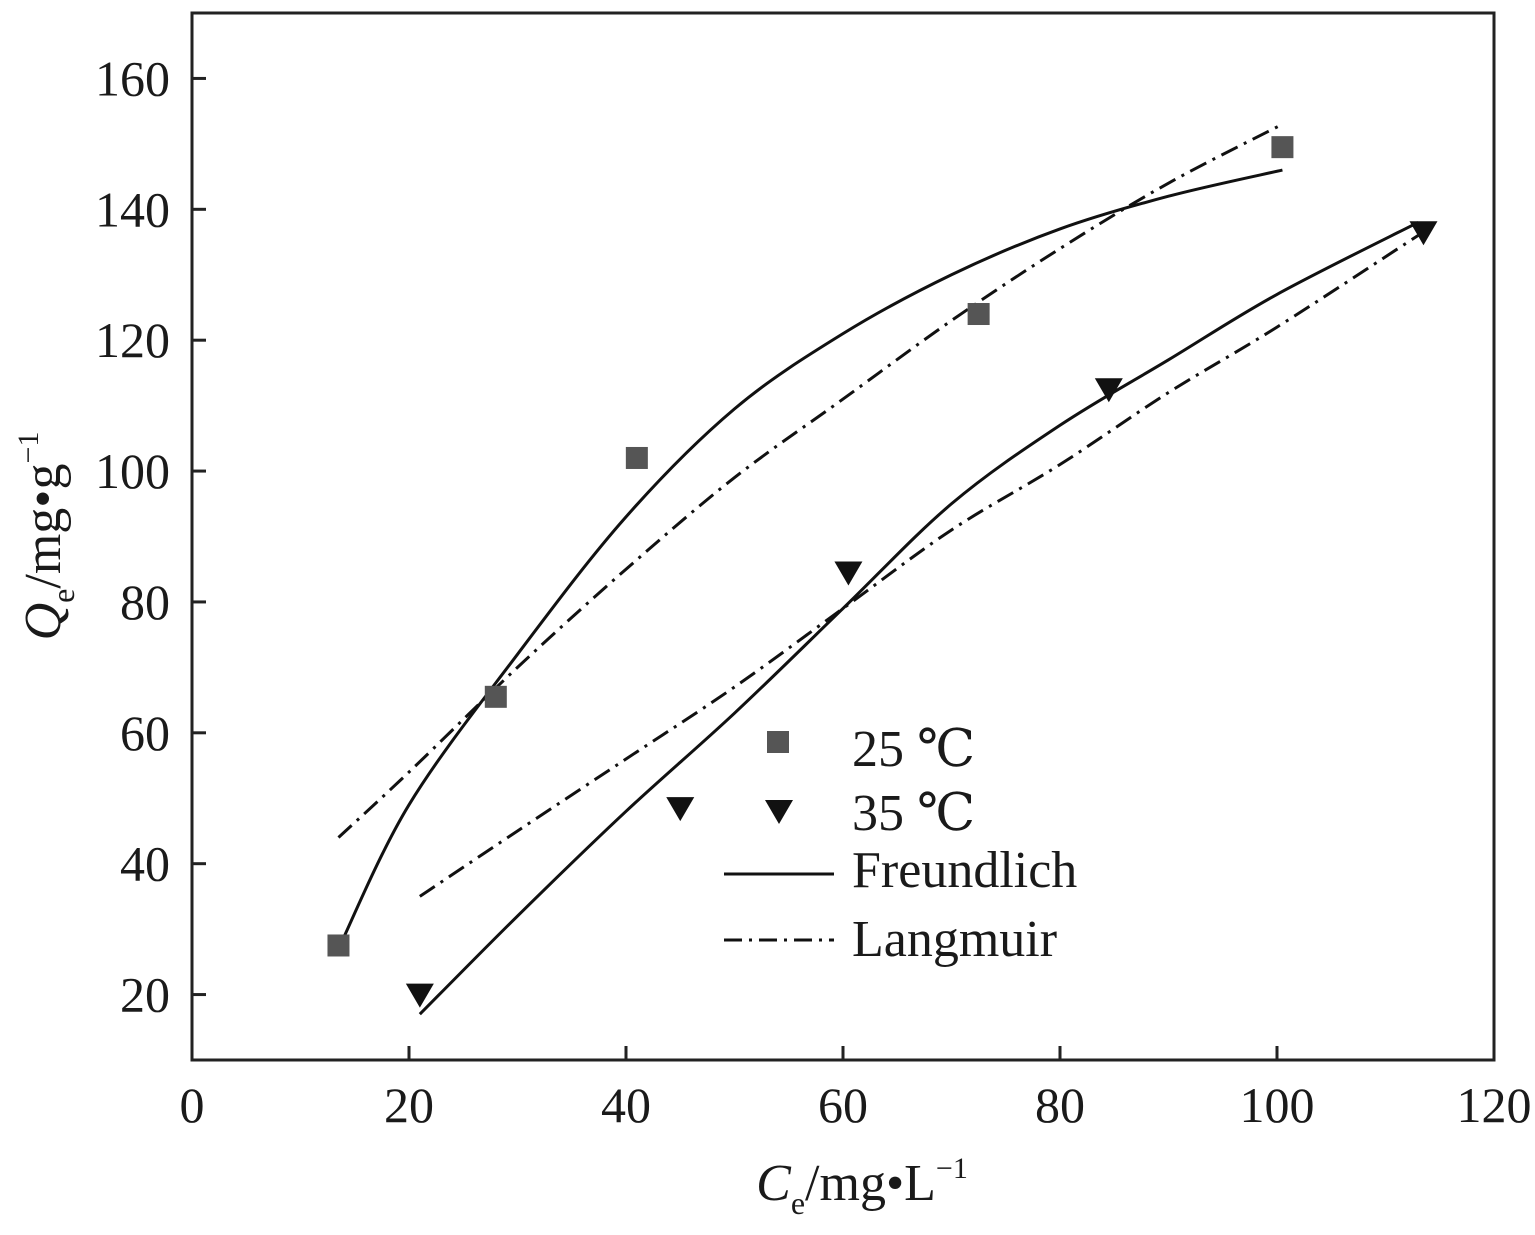 This screenshot has width=1535, height=1235. Describe the element at coordinates (132, 471) in the screenshot. I see `y-tick-label: 100` at that location.